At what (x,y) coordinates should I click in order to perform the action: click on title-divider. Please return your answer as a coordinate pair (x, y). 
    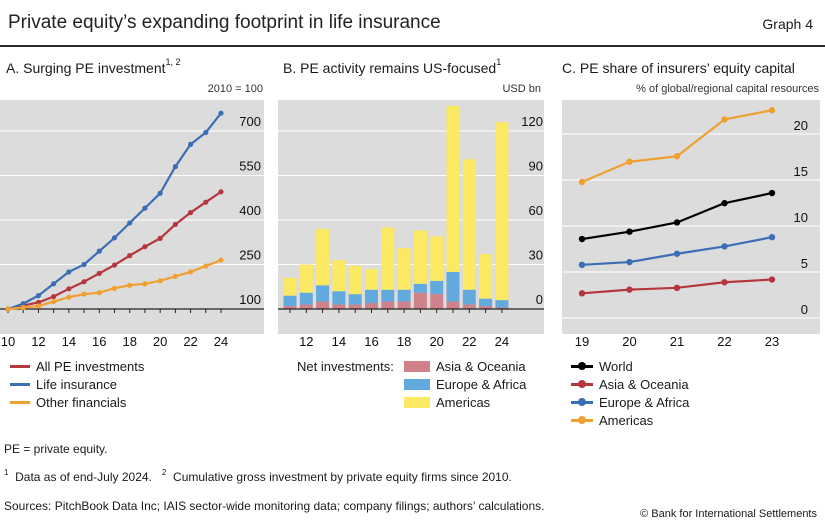
    Looking at the image, I should click on (412, 46).